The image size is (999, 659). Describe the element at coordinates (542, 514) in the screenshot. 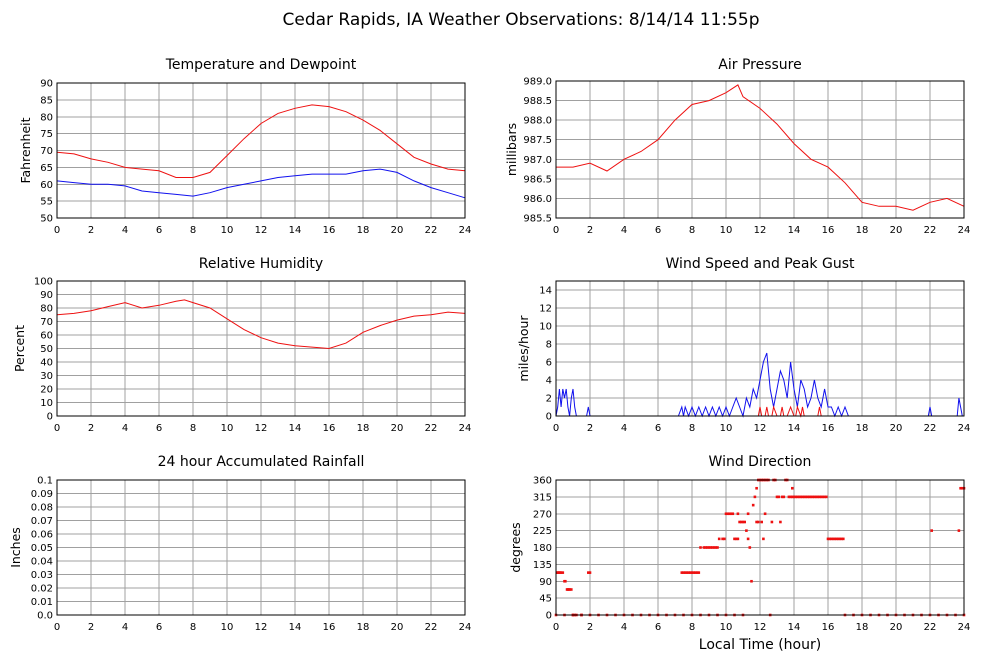

I see `y-tick-label: 270` at that location.